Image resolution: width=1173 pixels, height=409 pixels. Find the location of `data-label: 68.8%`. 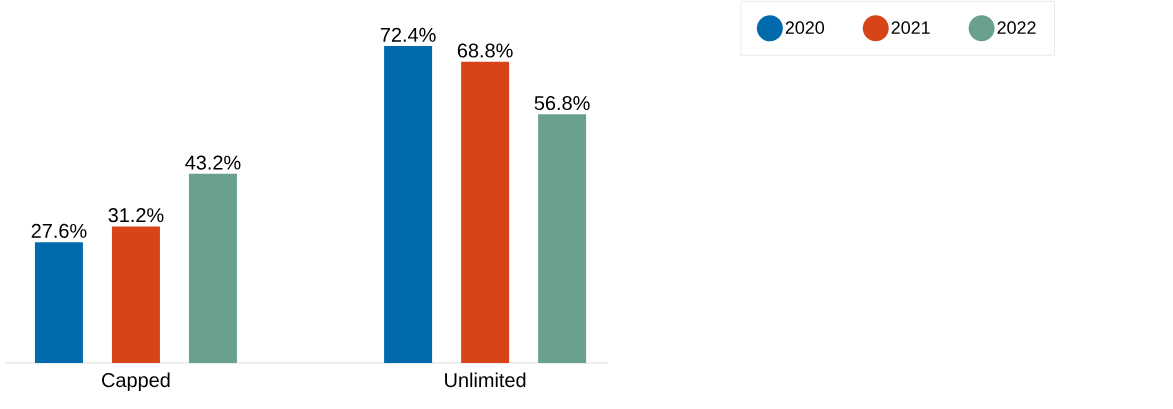

data-label: 68.8% is located at coordinates (485, 50).